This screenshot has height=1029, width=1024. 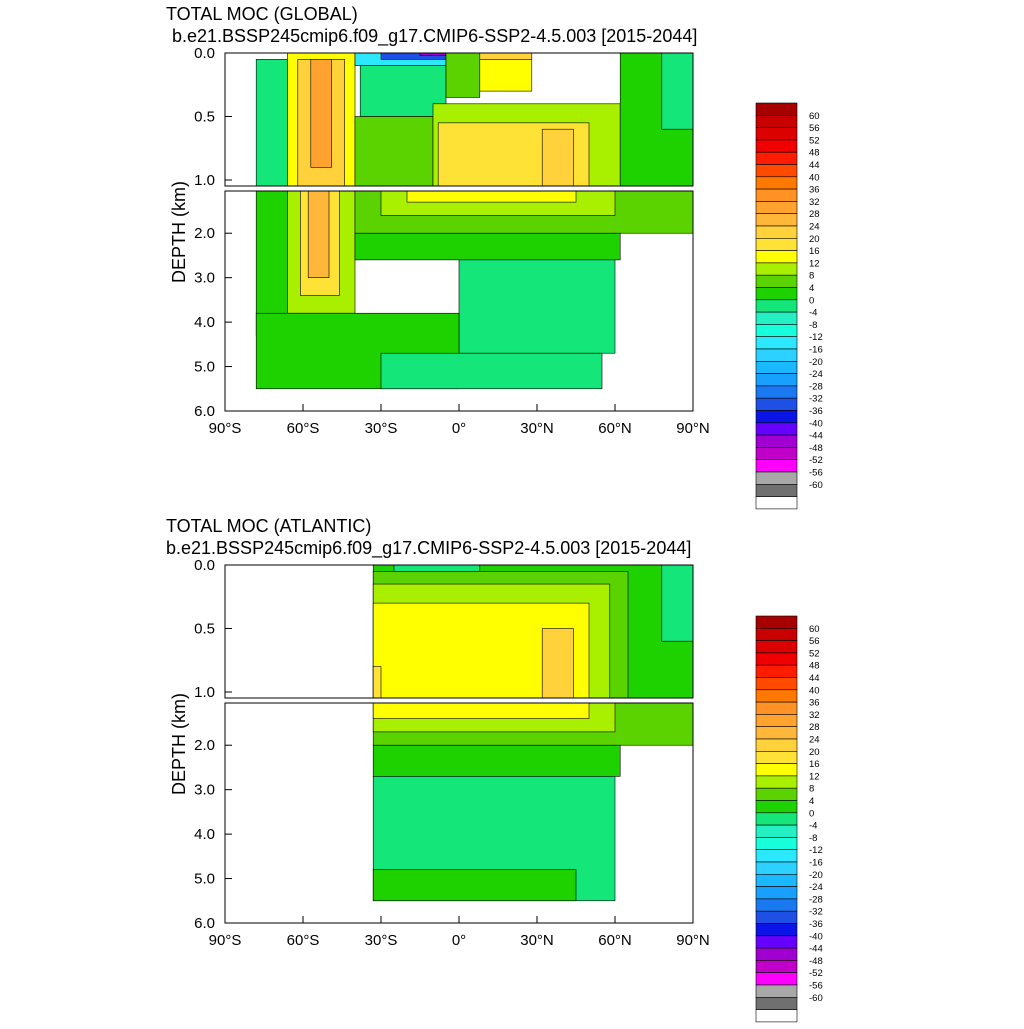 I want to click on x-tick-label: 90°S, so click(x=225, y=428).